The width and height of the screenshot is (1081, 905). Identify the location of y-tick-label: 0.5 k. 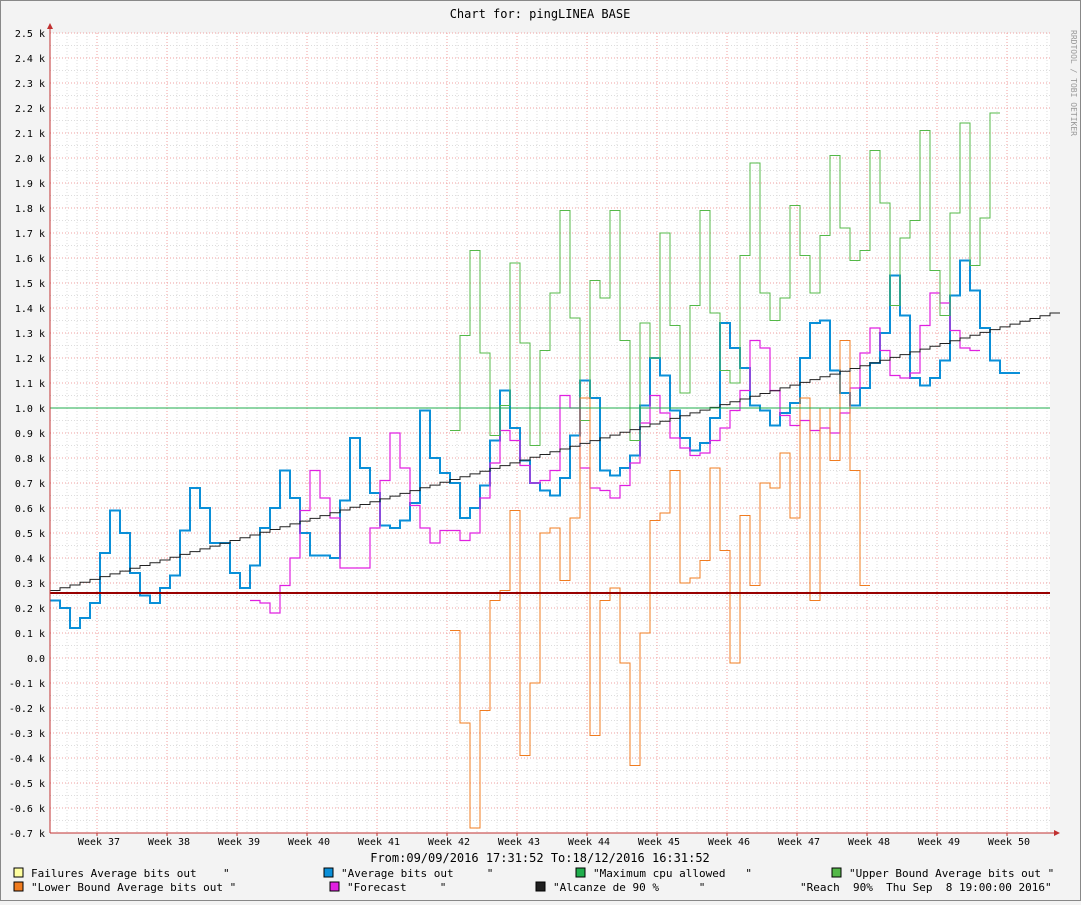
(30, 534).